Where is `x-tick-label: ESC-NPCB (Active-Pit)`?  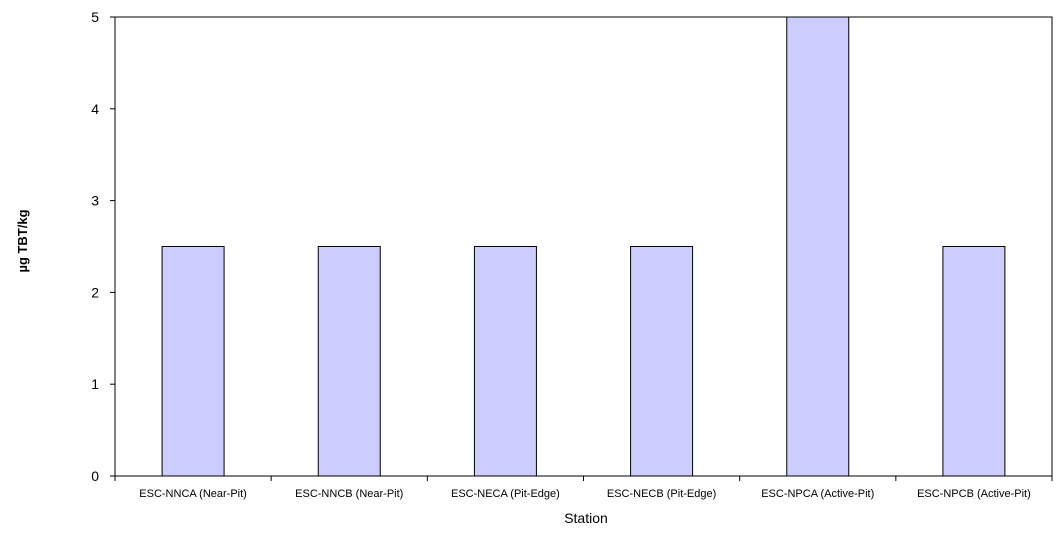 x-tick-label: ESC-NPCB (Active-Pit) is located at coordinates (974, 494).